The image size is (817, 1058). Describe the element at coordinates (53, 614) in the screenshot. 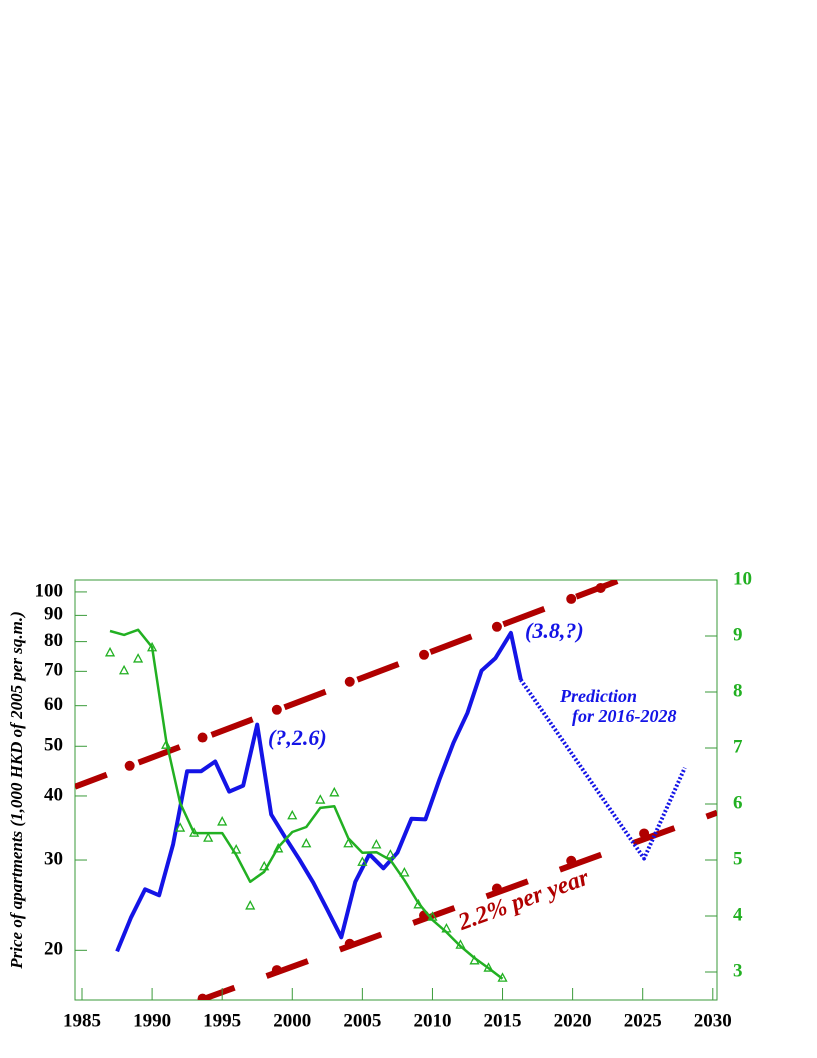

I see `y-tick-label: 90` at that location.